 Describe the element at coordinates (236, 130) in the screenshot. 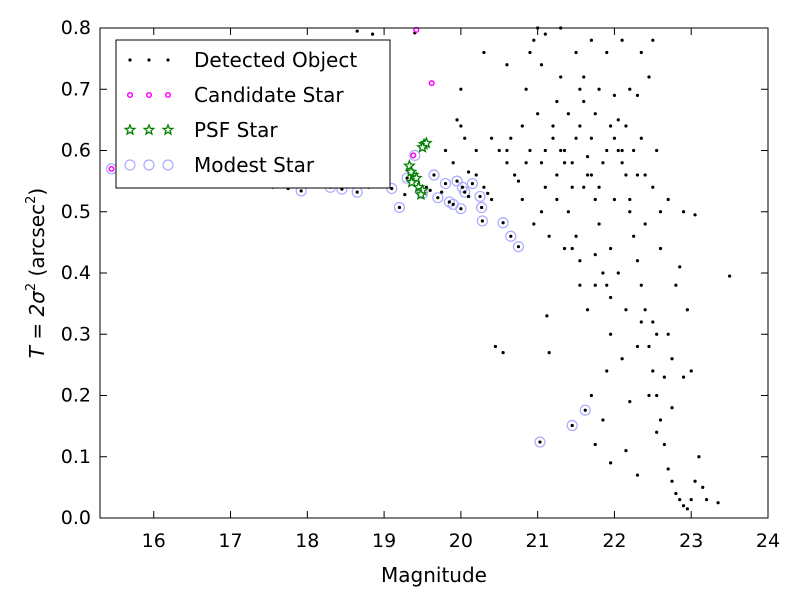

I see `legend-entry-psf-star: PSF Star` at that location.